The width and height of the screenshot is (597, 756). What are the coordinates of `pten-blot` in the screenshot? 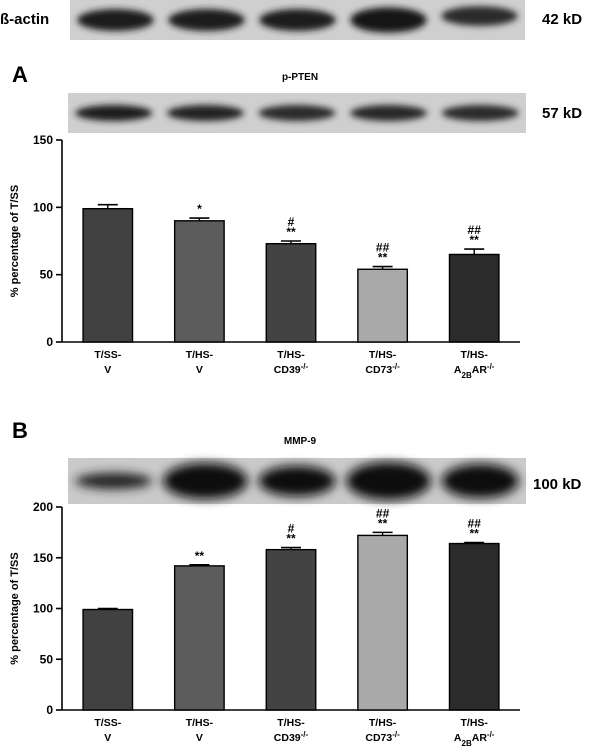 It's located at (297, 113).